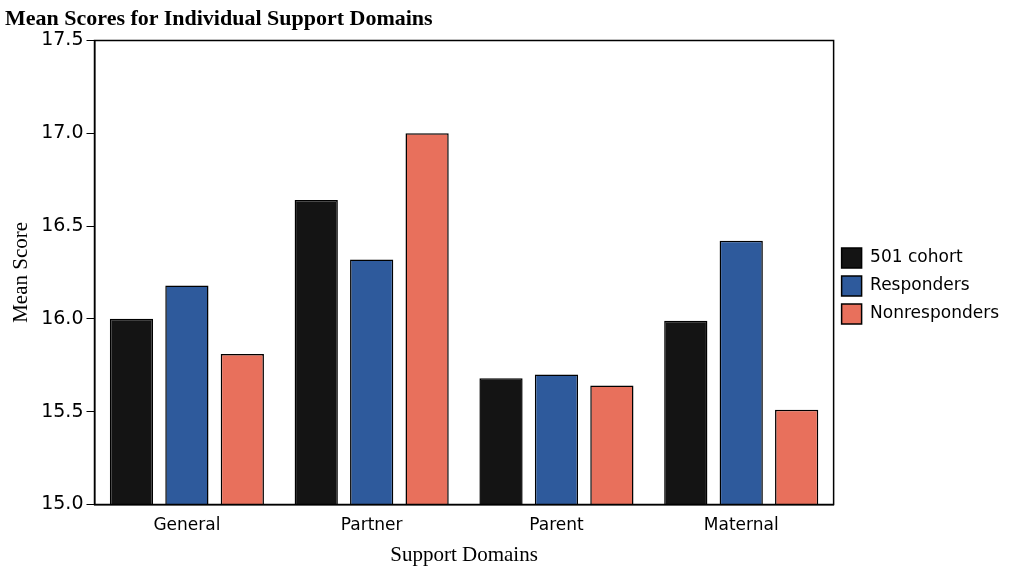  What do you see at coordinates (920, 284) in the screenshot?
I see `legend-label: Responders` at bounding box center [920, 284].